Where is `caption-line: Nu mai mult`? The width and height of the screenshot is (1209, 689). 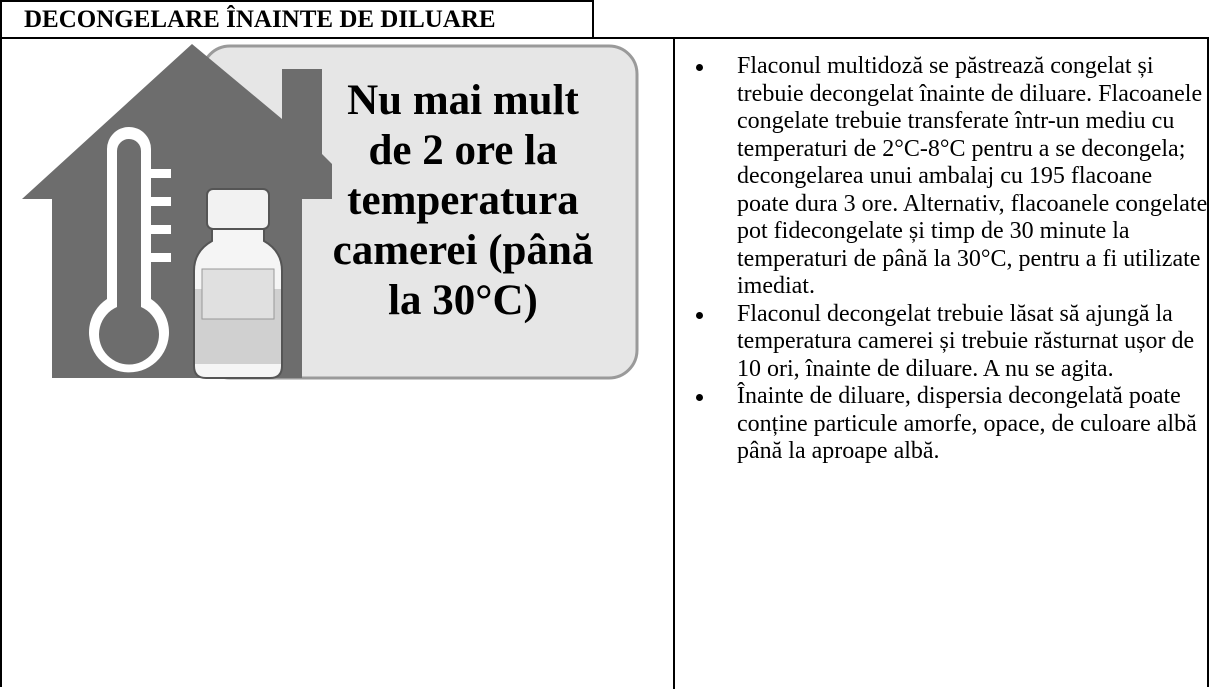 caption-line: Nu mai mult is located at coordinates (463, 100).